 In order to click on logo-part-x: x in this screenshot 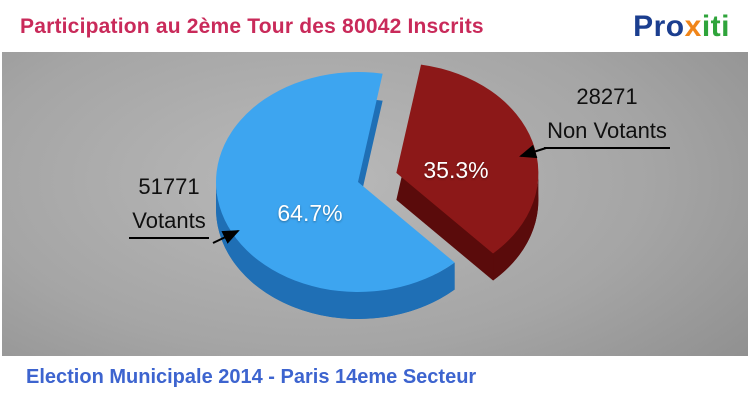, I will do `click(693, 26)`.